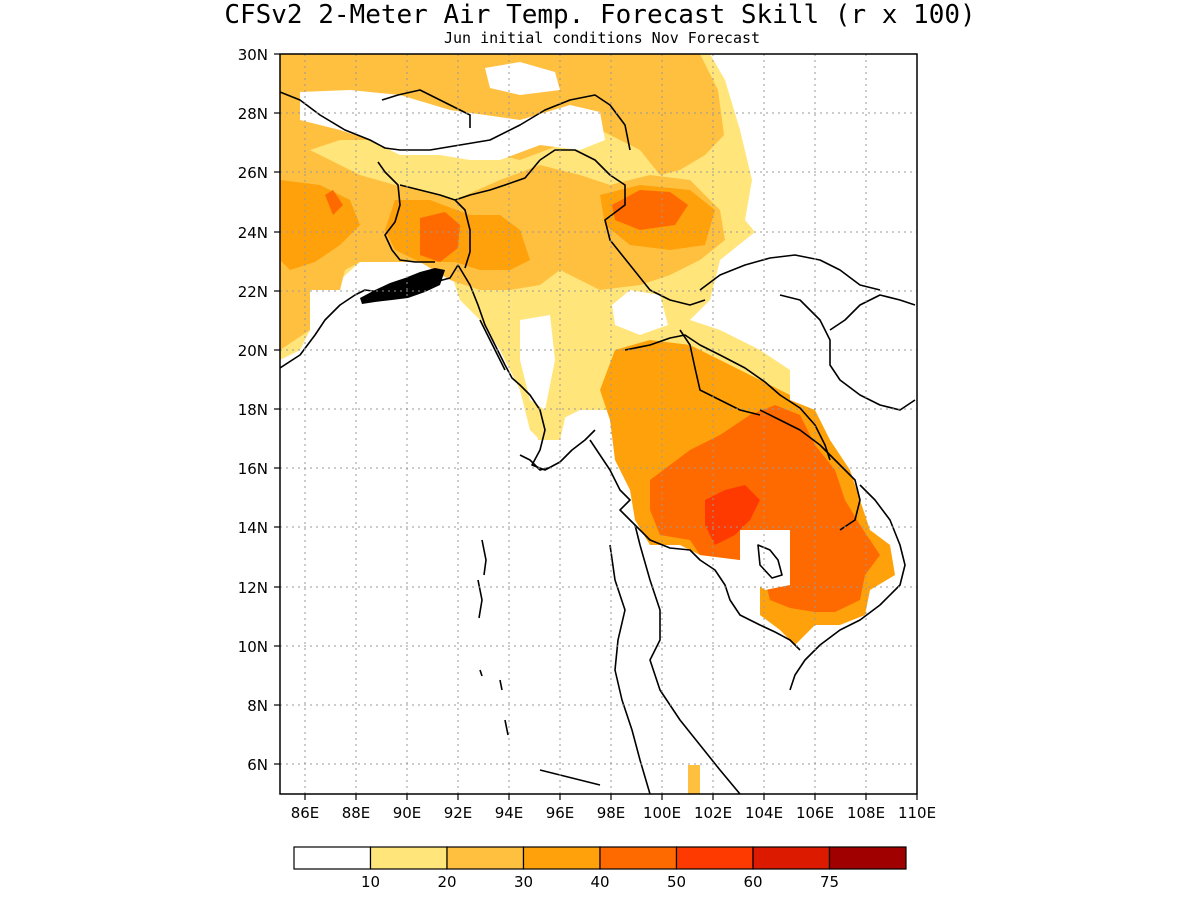  Describe the element at coordinates (713, 813) in the screenshot. I see `x-tick-label: 102E` at that location.